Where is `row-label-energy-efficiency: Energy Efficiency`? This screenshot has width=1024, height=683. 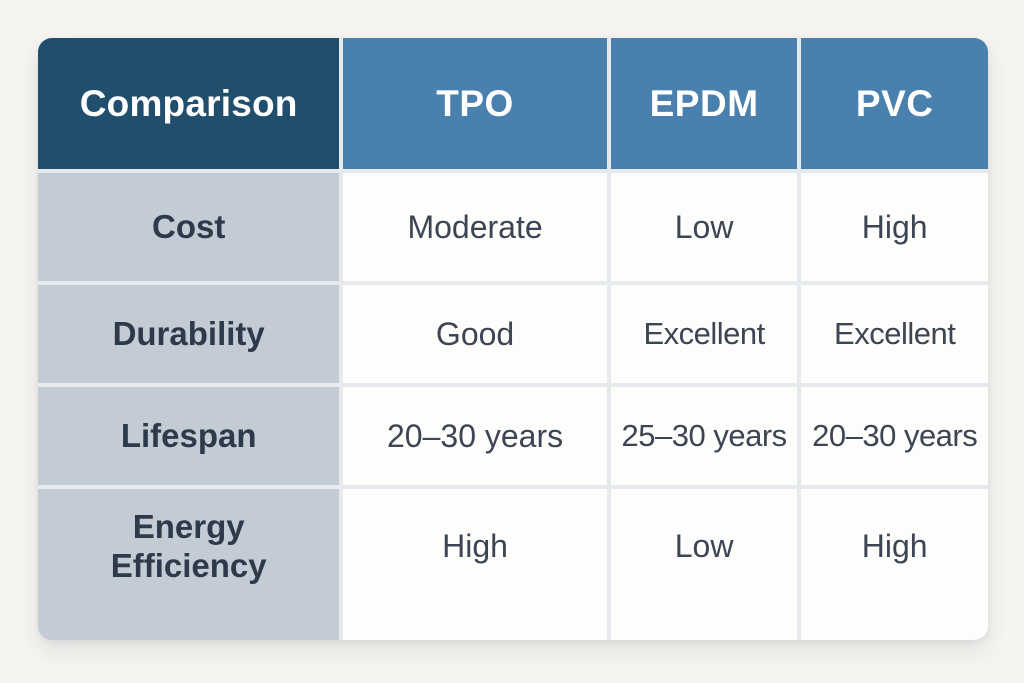
row-label-energy-efficiency: Energy Efficiency is located at coordinates (189, 564).